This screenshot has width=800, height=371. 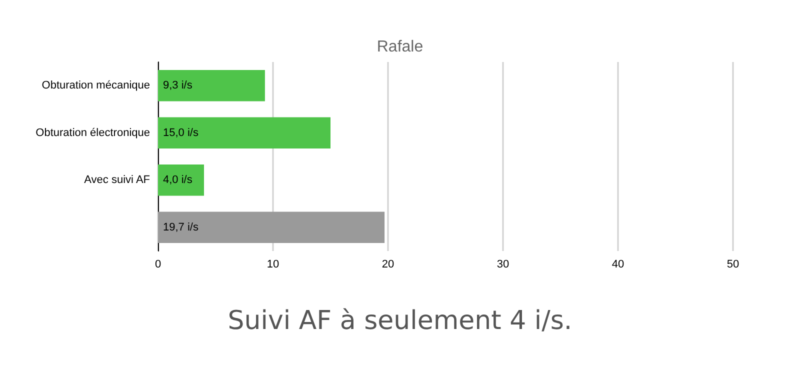 I want to click on data-label: 4,0 i/s, so click(x=178, y=180).